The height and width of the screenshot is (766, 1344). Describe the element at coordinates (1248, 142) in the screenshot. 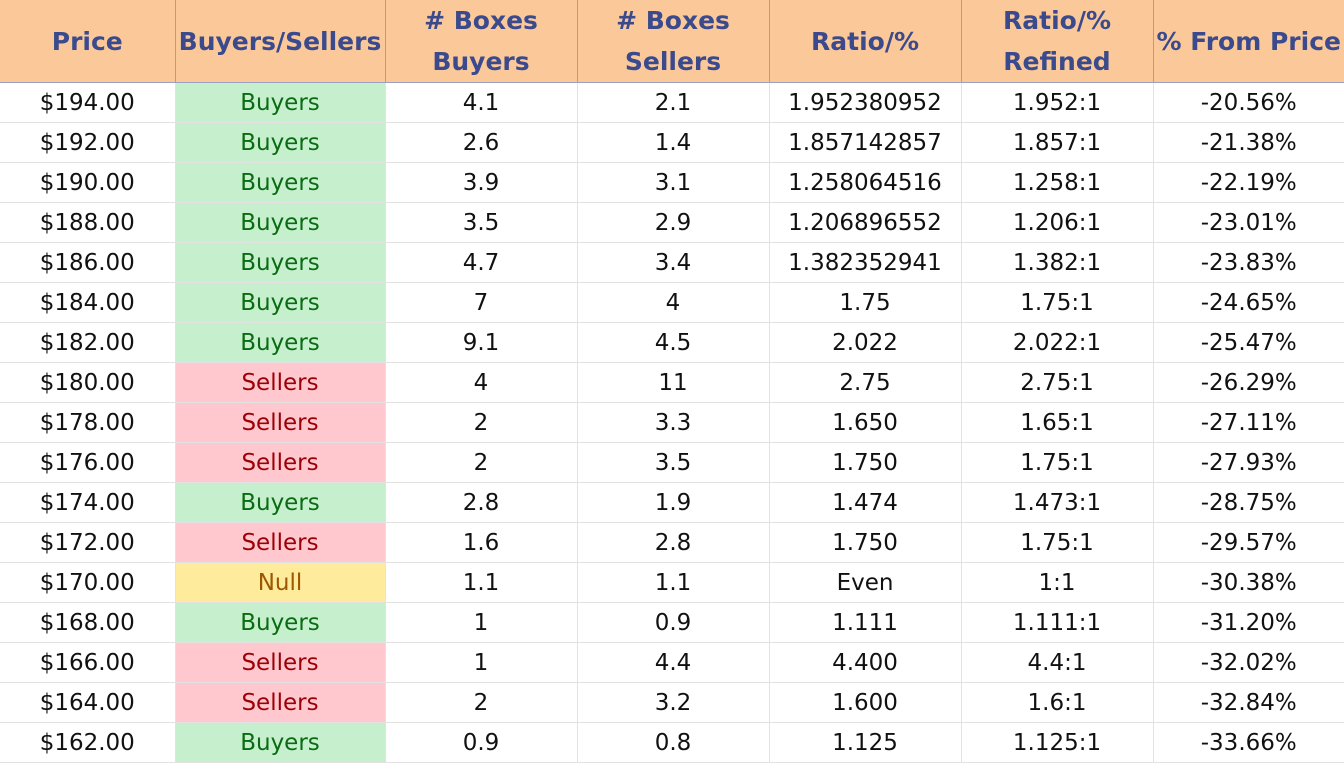

I see `pct-from-price-cell: -21.38%` at that location.